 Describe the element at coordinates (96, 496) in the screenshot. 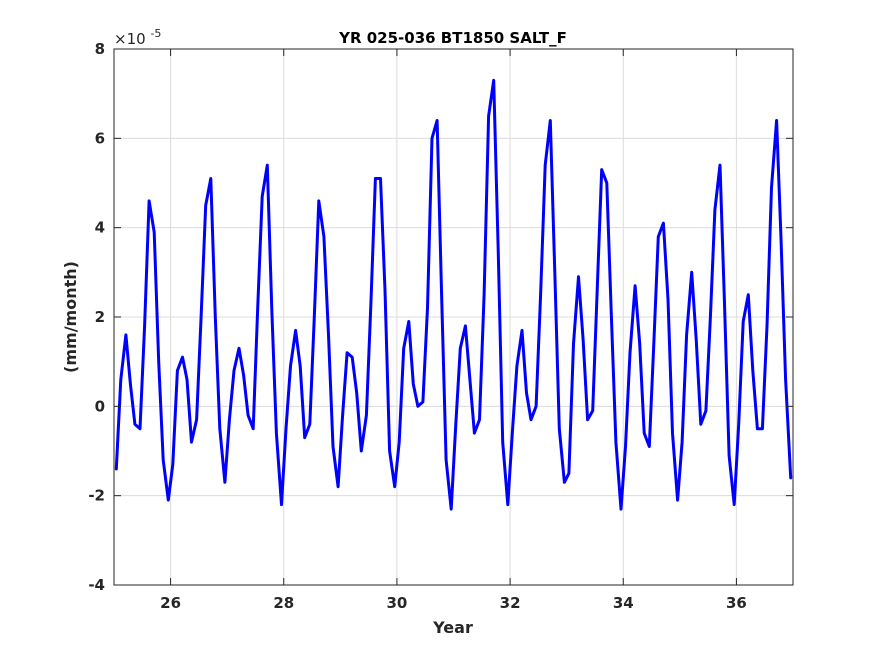

I see `y-tick-label: -2` at that location.